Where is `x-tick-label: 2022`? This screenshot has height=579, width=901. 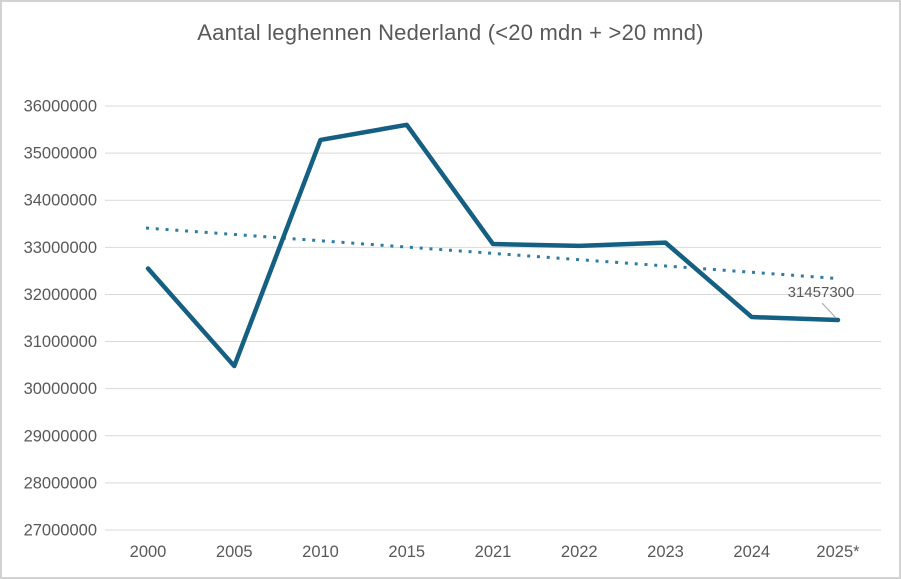 x-tick-label: 2022 is located at coordinates (579, 552).